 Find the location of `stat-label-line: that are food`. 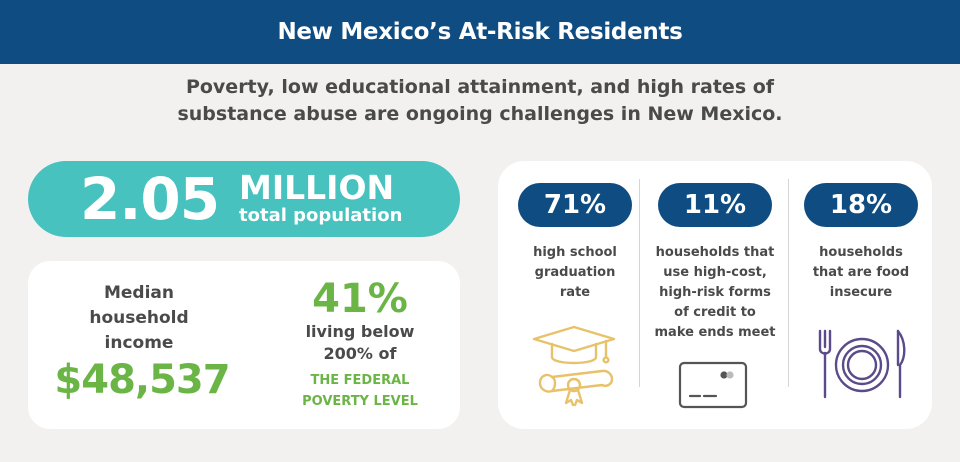

stat-label-line: that are food is located at coordinates (861, 272).